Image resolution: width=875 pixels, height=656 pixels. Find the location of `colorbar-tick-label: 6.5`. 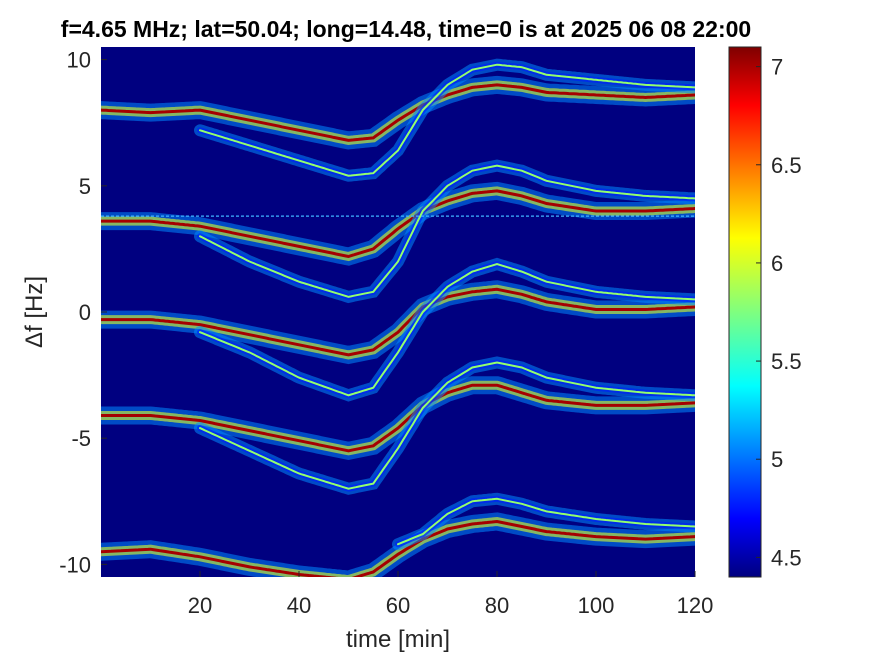

colorbar-tick-label: 6.5 is located at coordinates (786, 165).